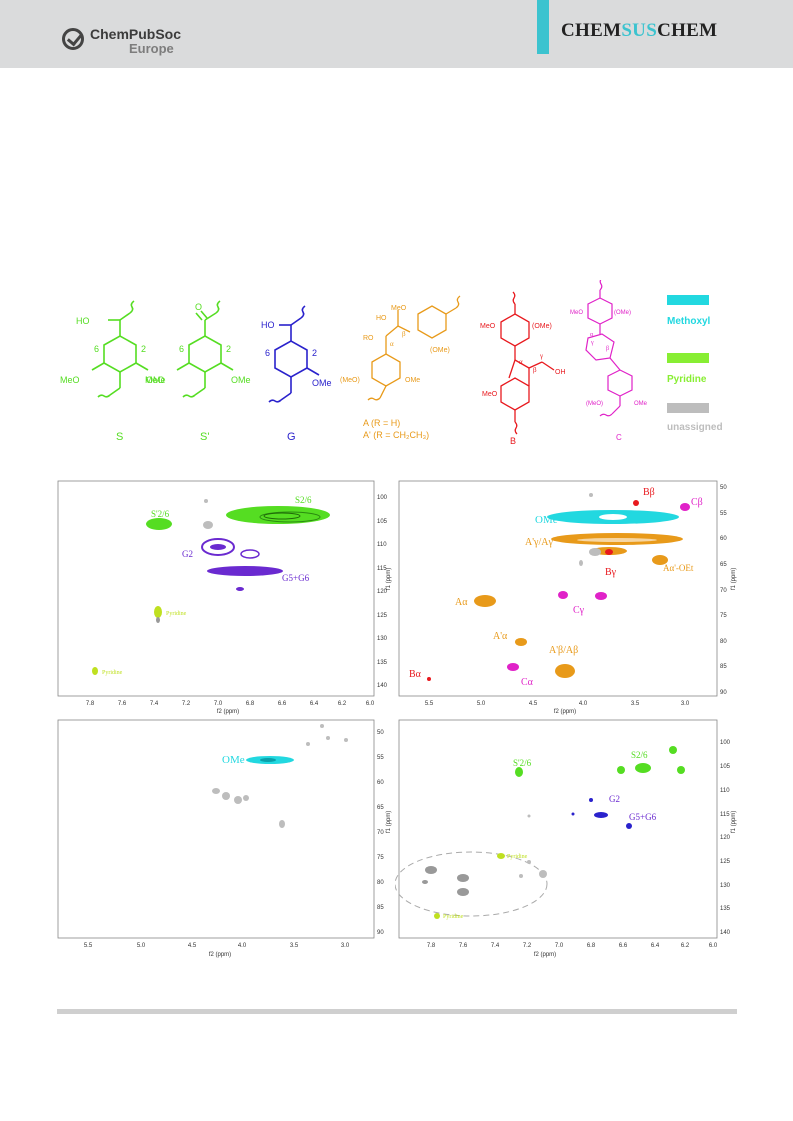 Image resolution: width=793 pixels, height=1121 pixels. I want to click on structure-c, so click(609, 348).